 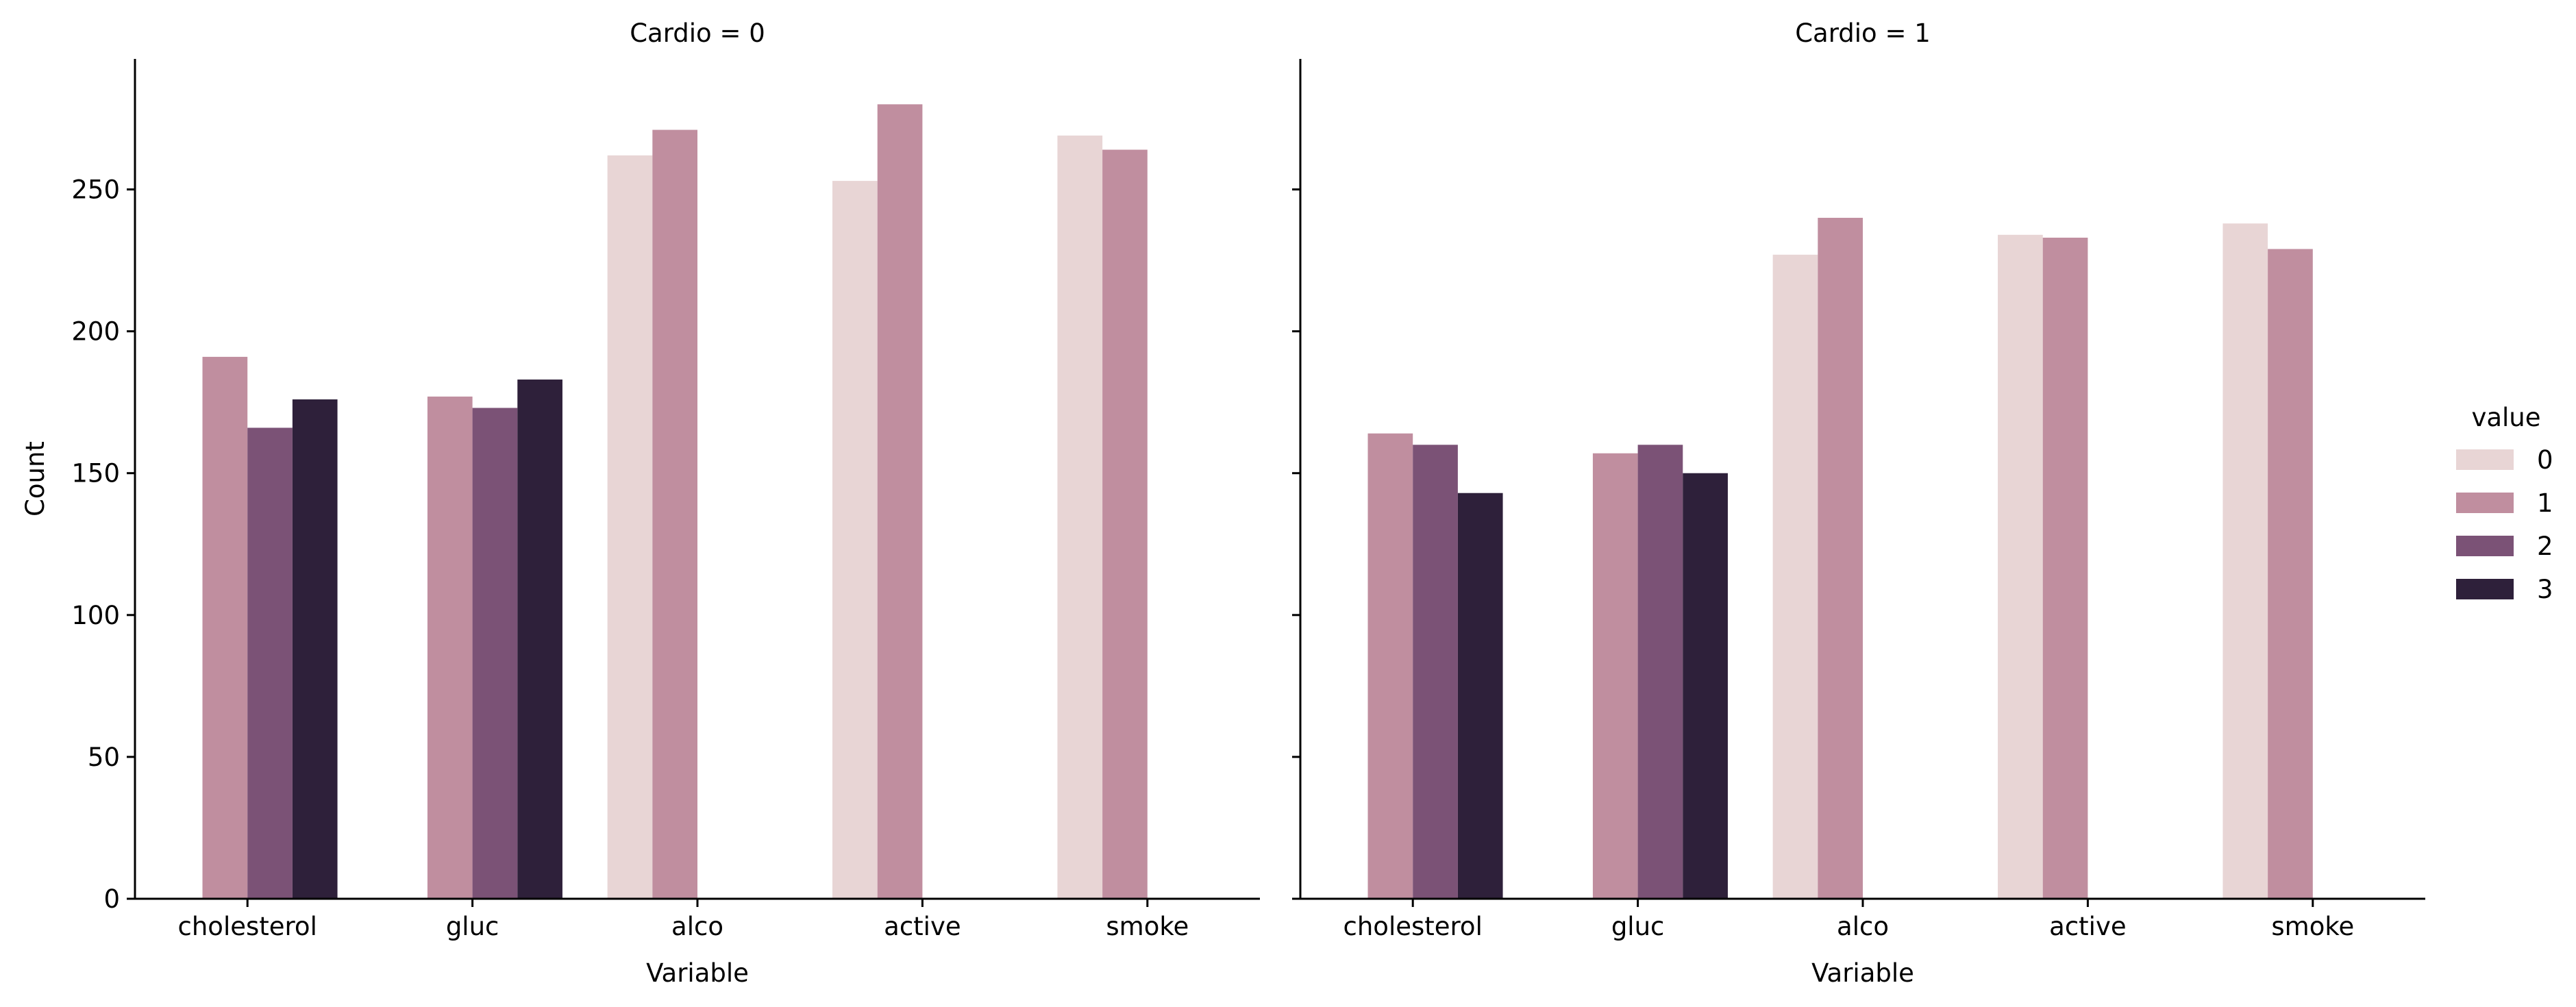 What do you see at coordinates (95, 615) in the screenshot?
I see `y-tick-label: 100` at bounding box center [95, 615].